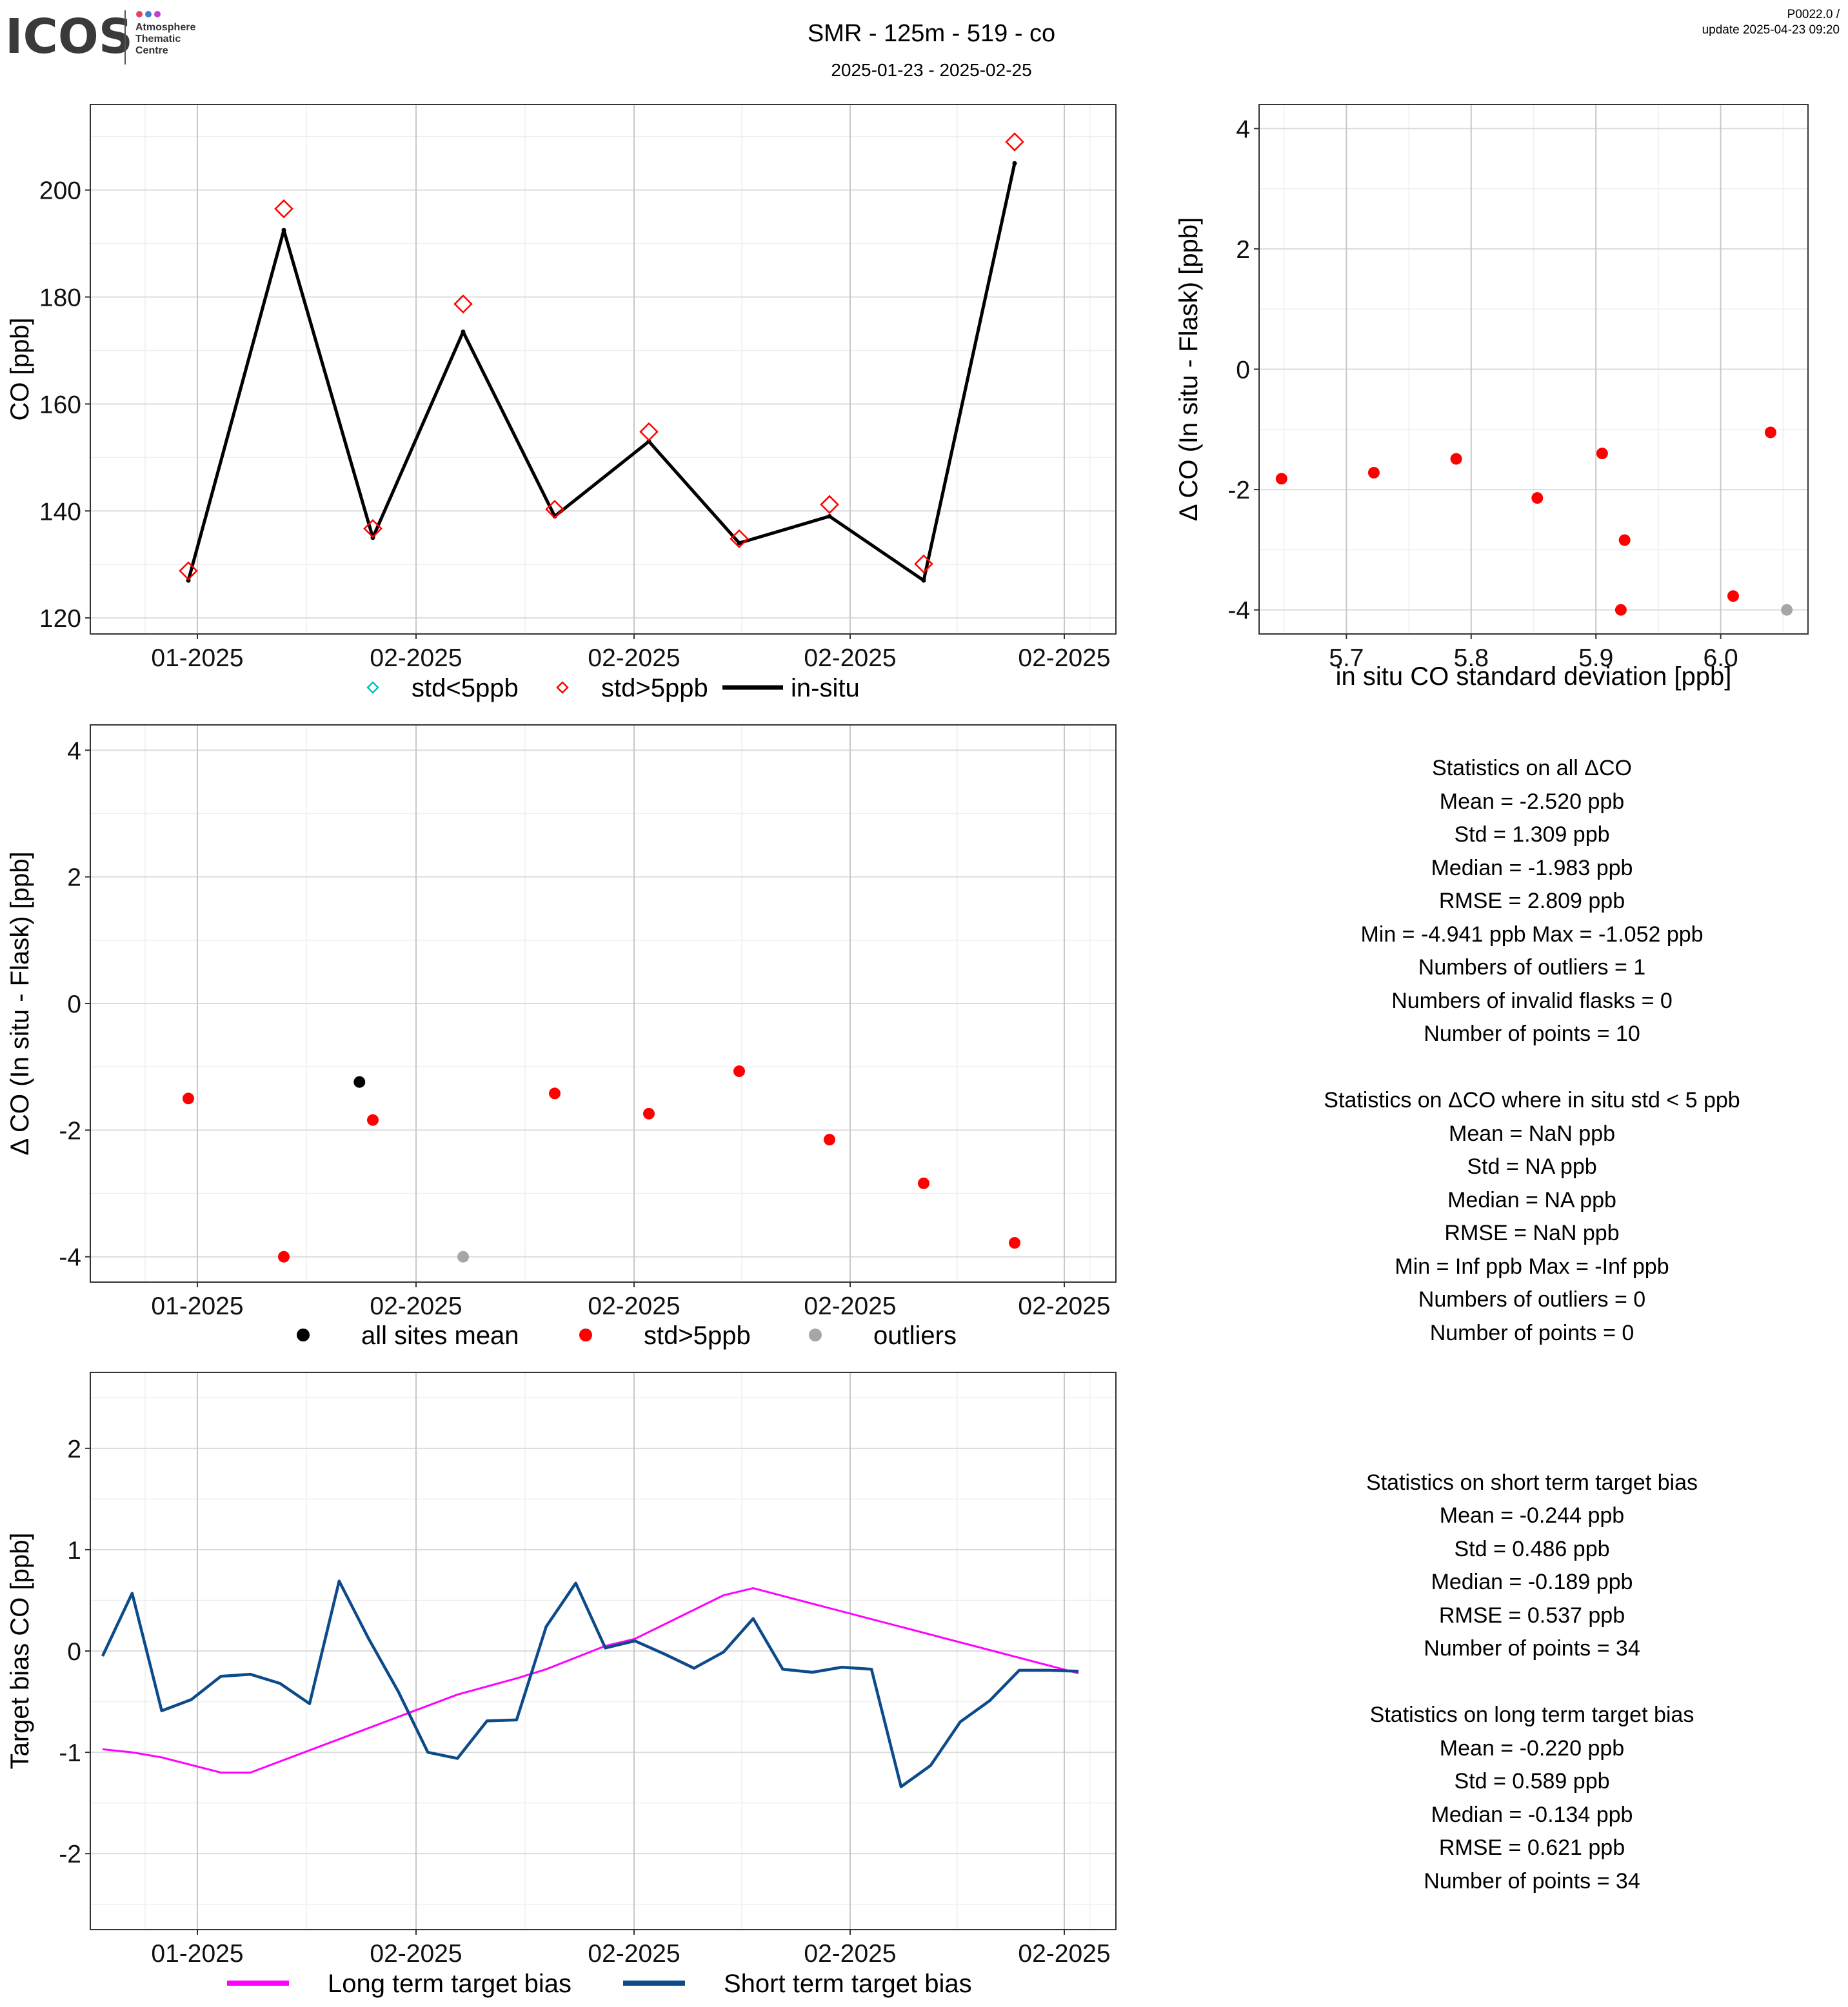 This screenshot has height=2007, width=1848. I want to click on stats-short-line: Median = -0.189 ppb, so click(1532, 1582).